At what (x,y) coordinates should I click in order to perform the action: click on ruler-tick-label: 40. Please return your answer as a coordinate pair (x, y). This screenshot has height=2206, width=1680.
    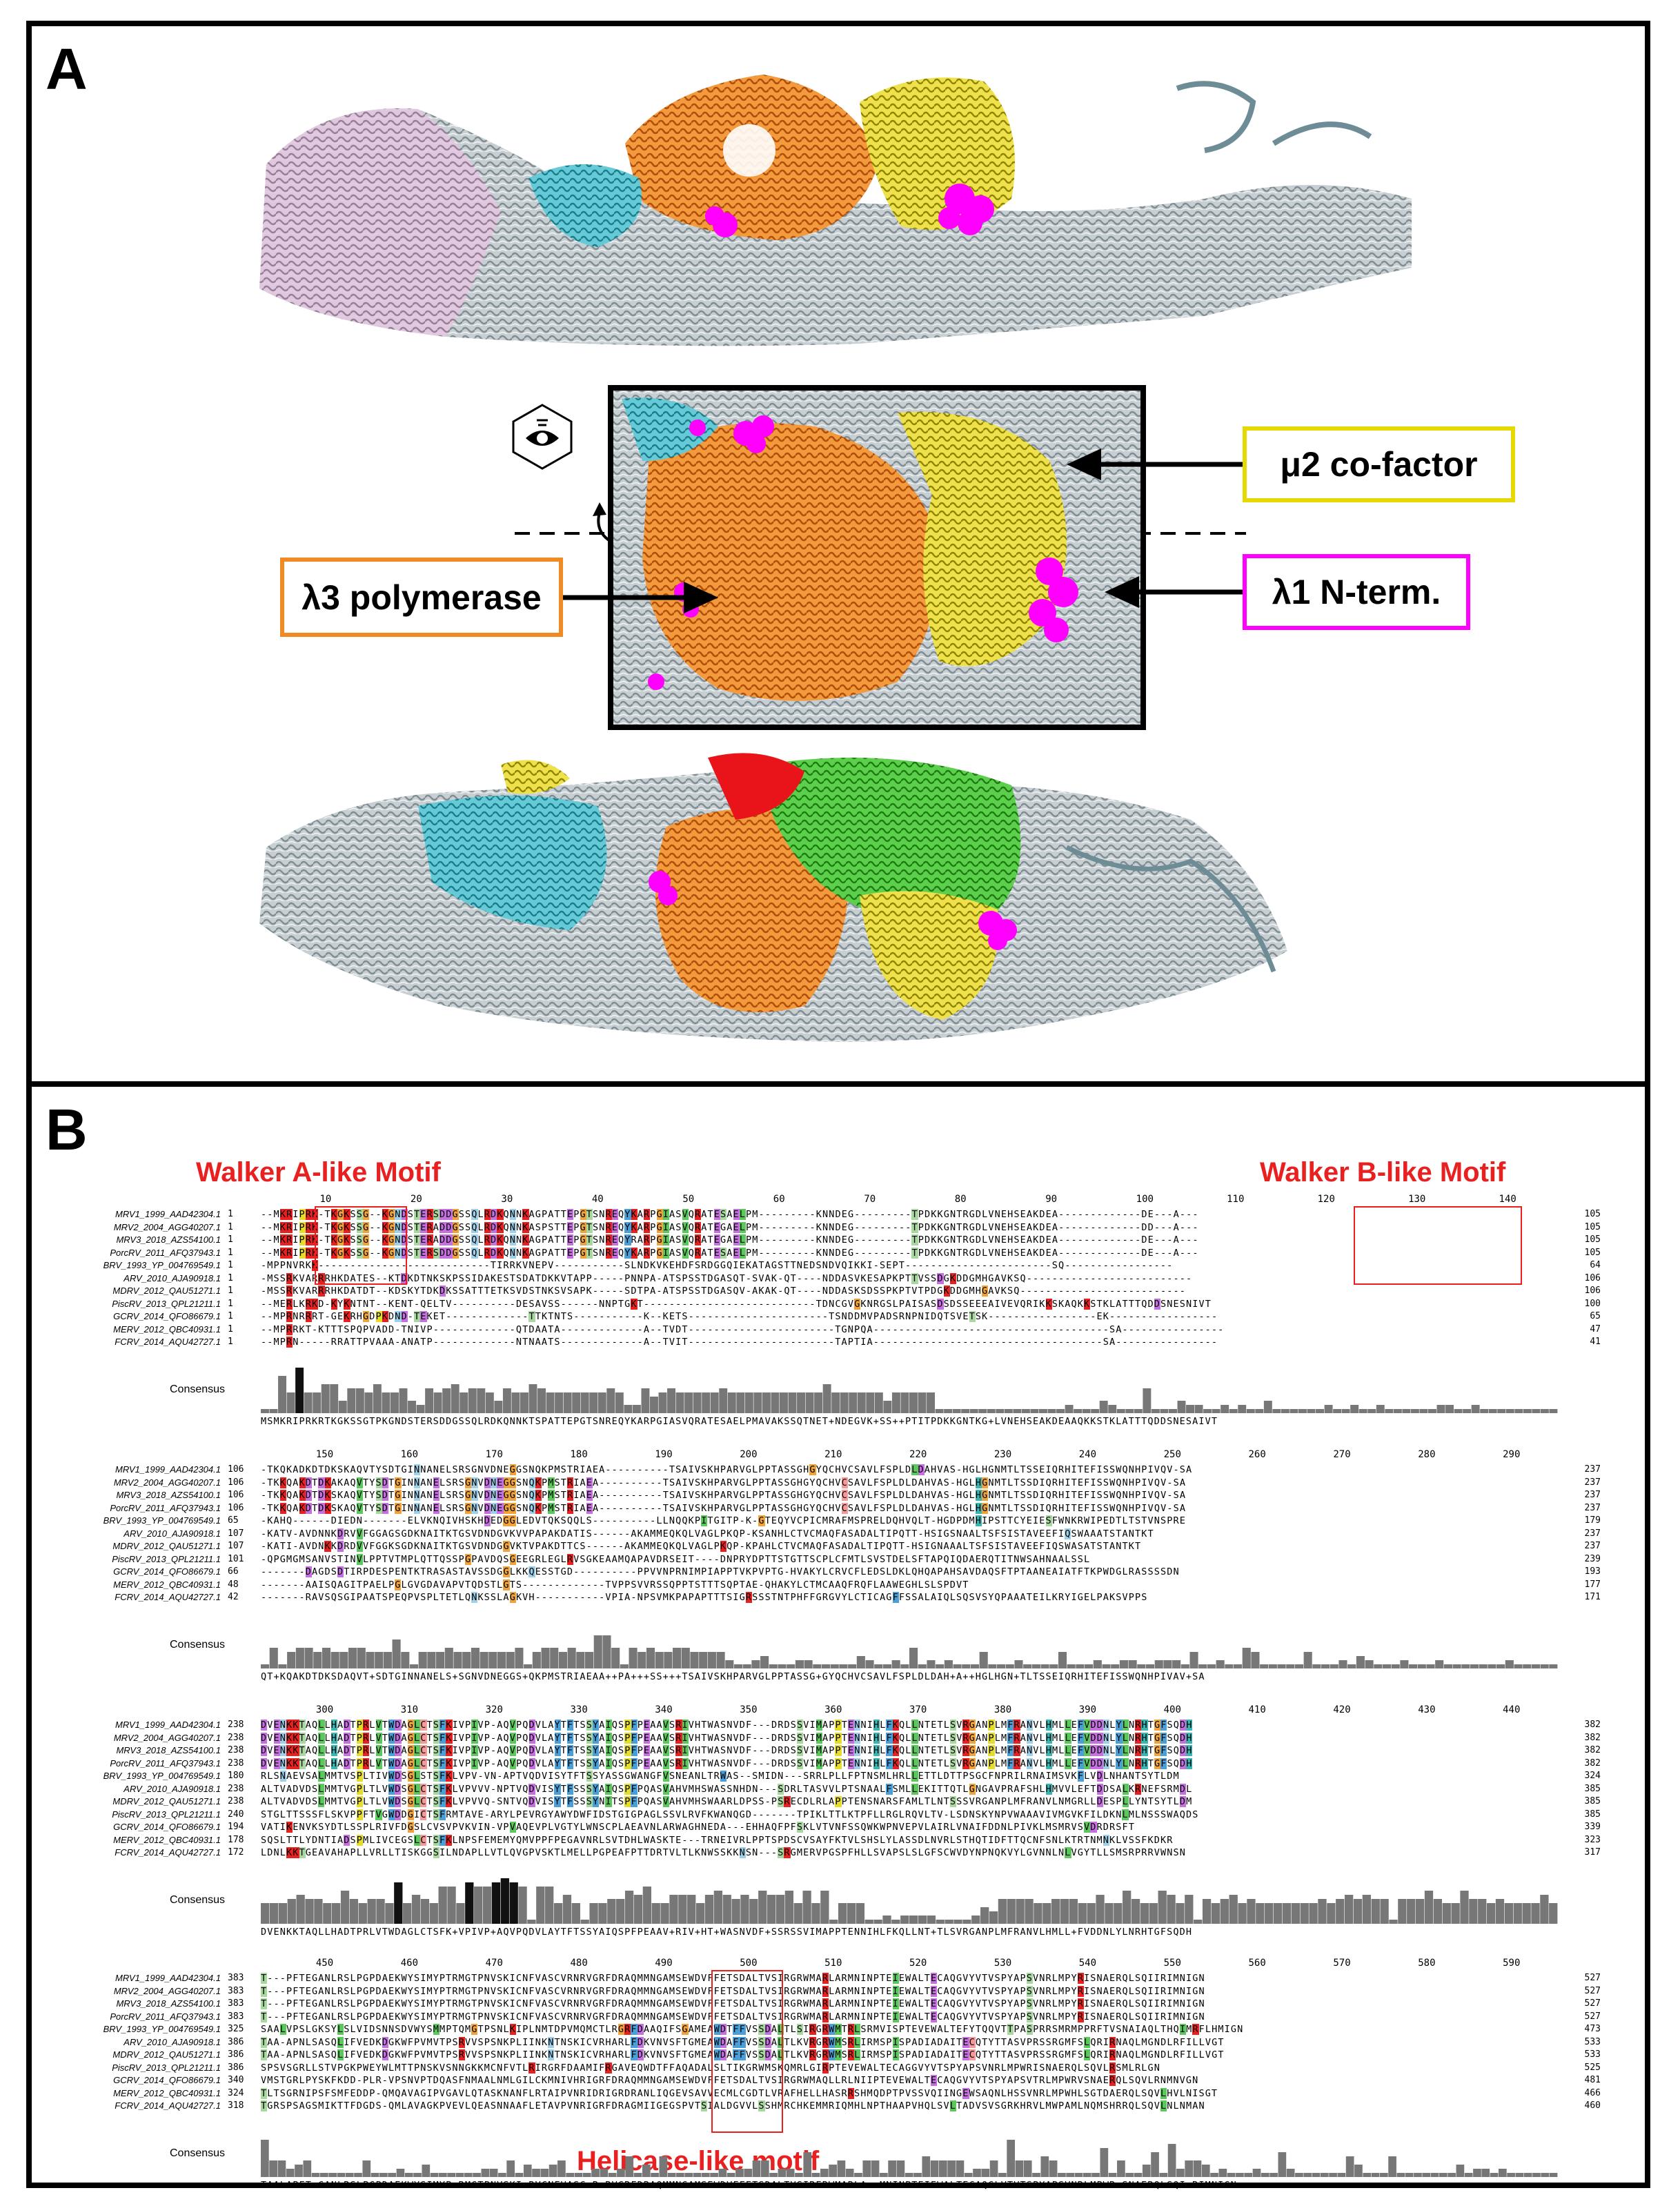
    Looking at the image, I should click on (597, 1199).